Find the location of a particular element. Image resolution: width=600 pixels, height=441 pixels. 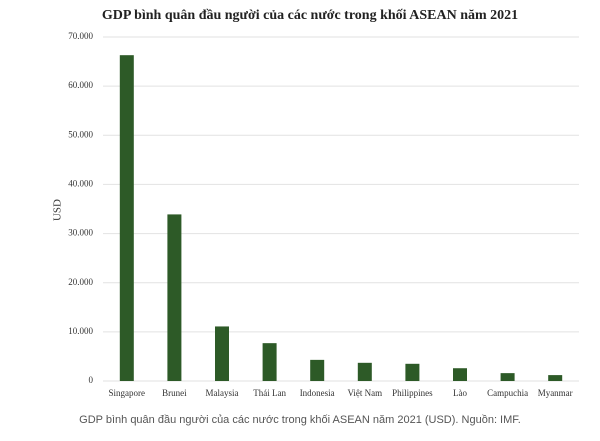

x-tick-label: Myanmar is located at coordinates (555, 393).